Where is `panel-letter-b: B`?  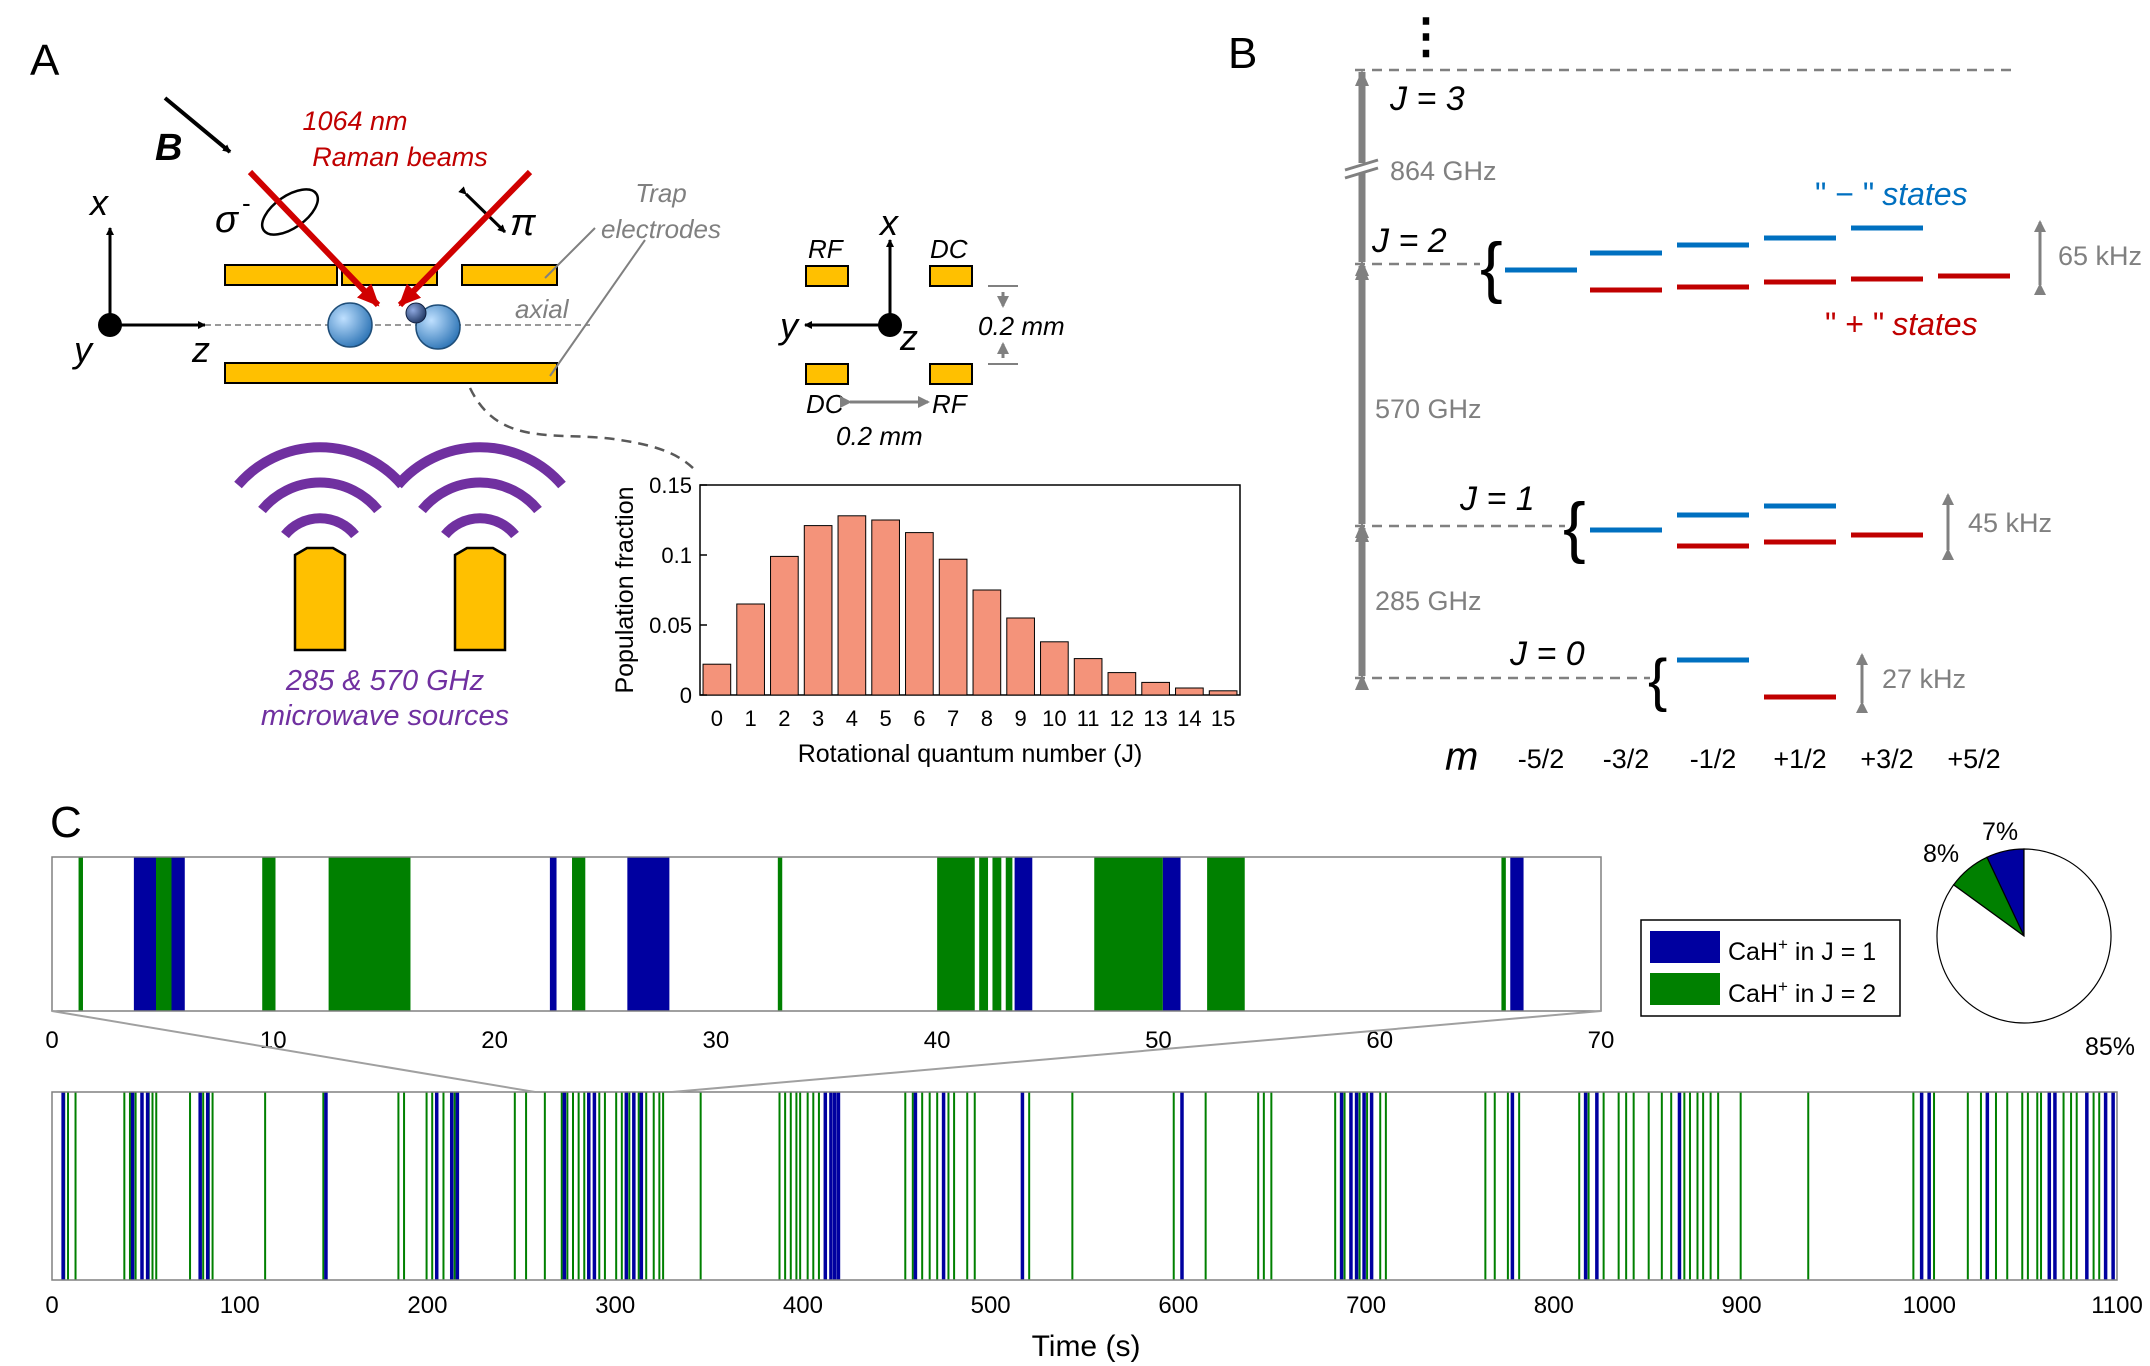 panel-letter-b: B is located at coordinates (1242, 53).